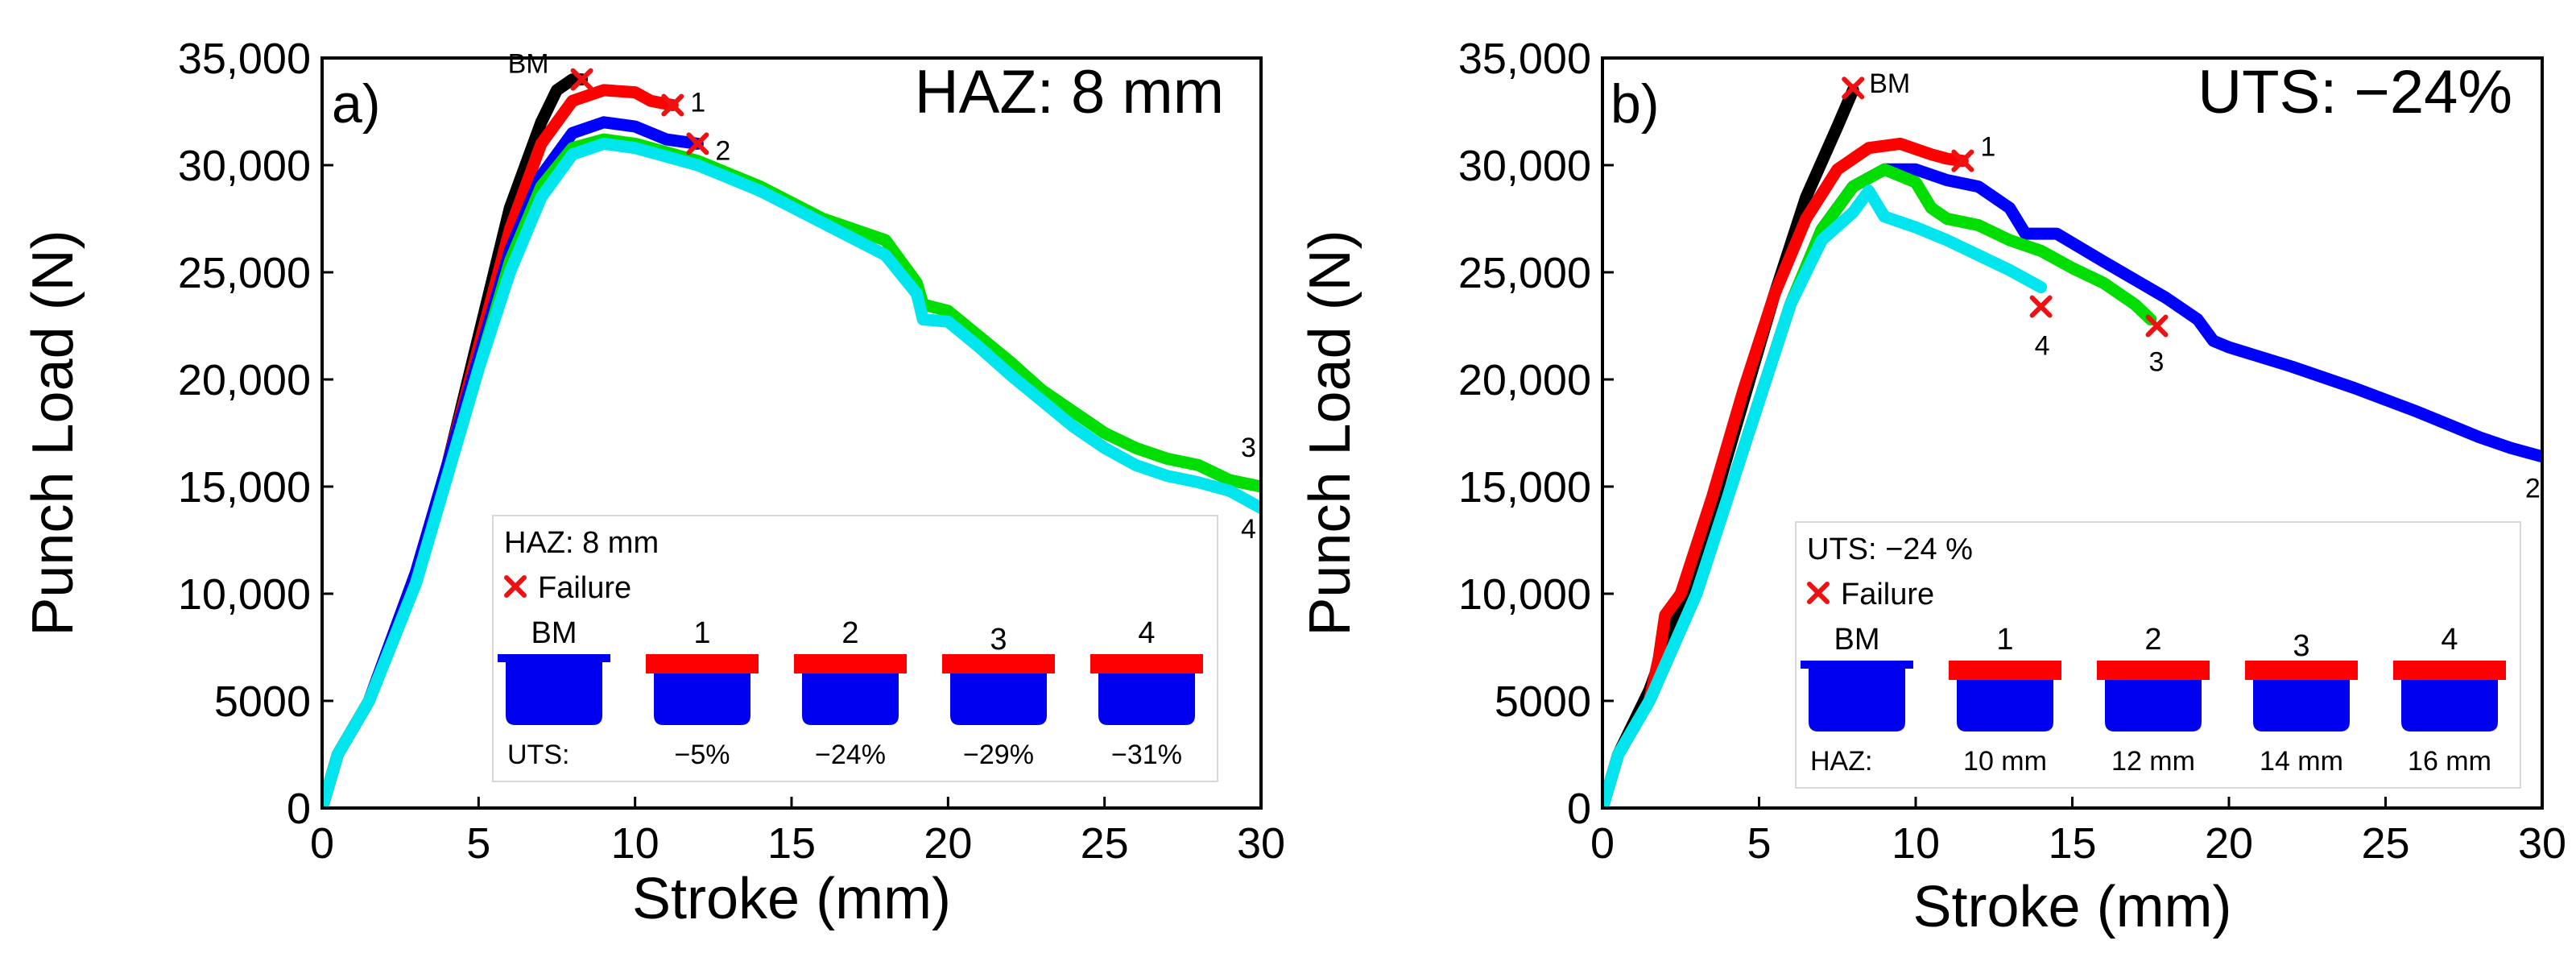  What do you see at coordinates (2301, 761) in the screenshot?
I see `specimen-value: 14 mm` at bounding box center [2301, 761].